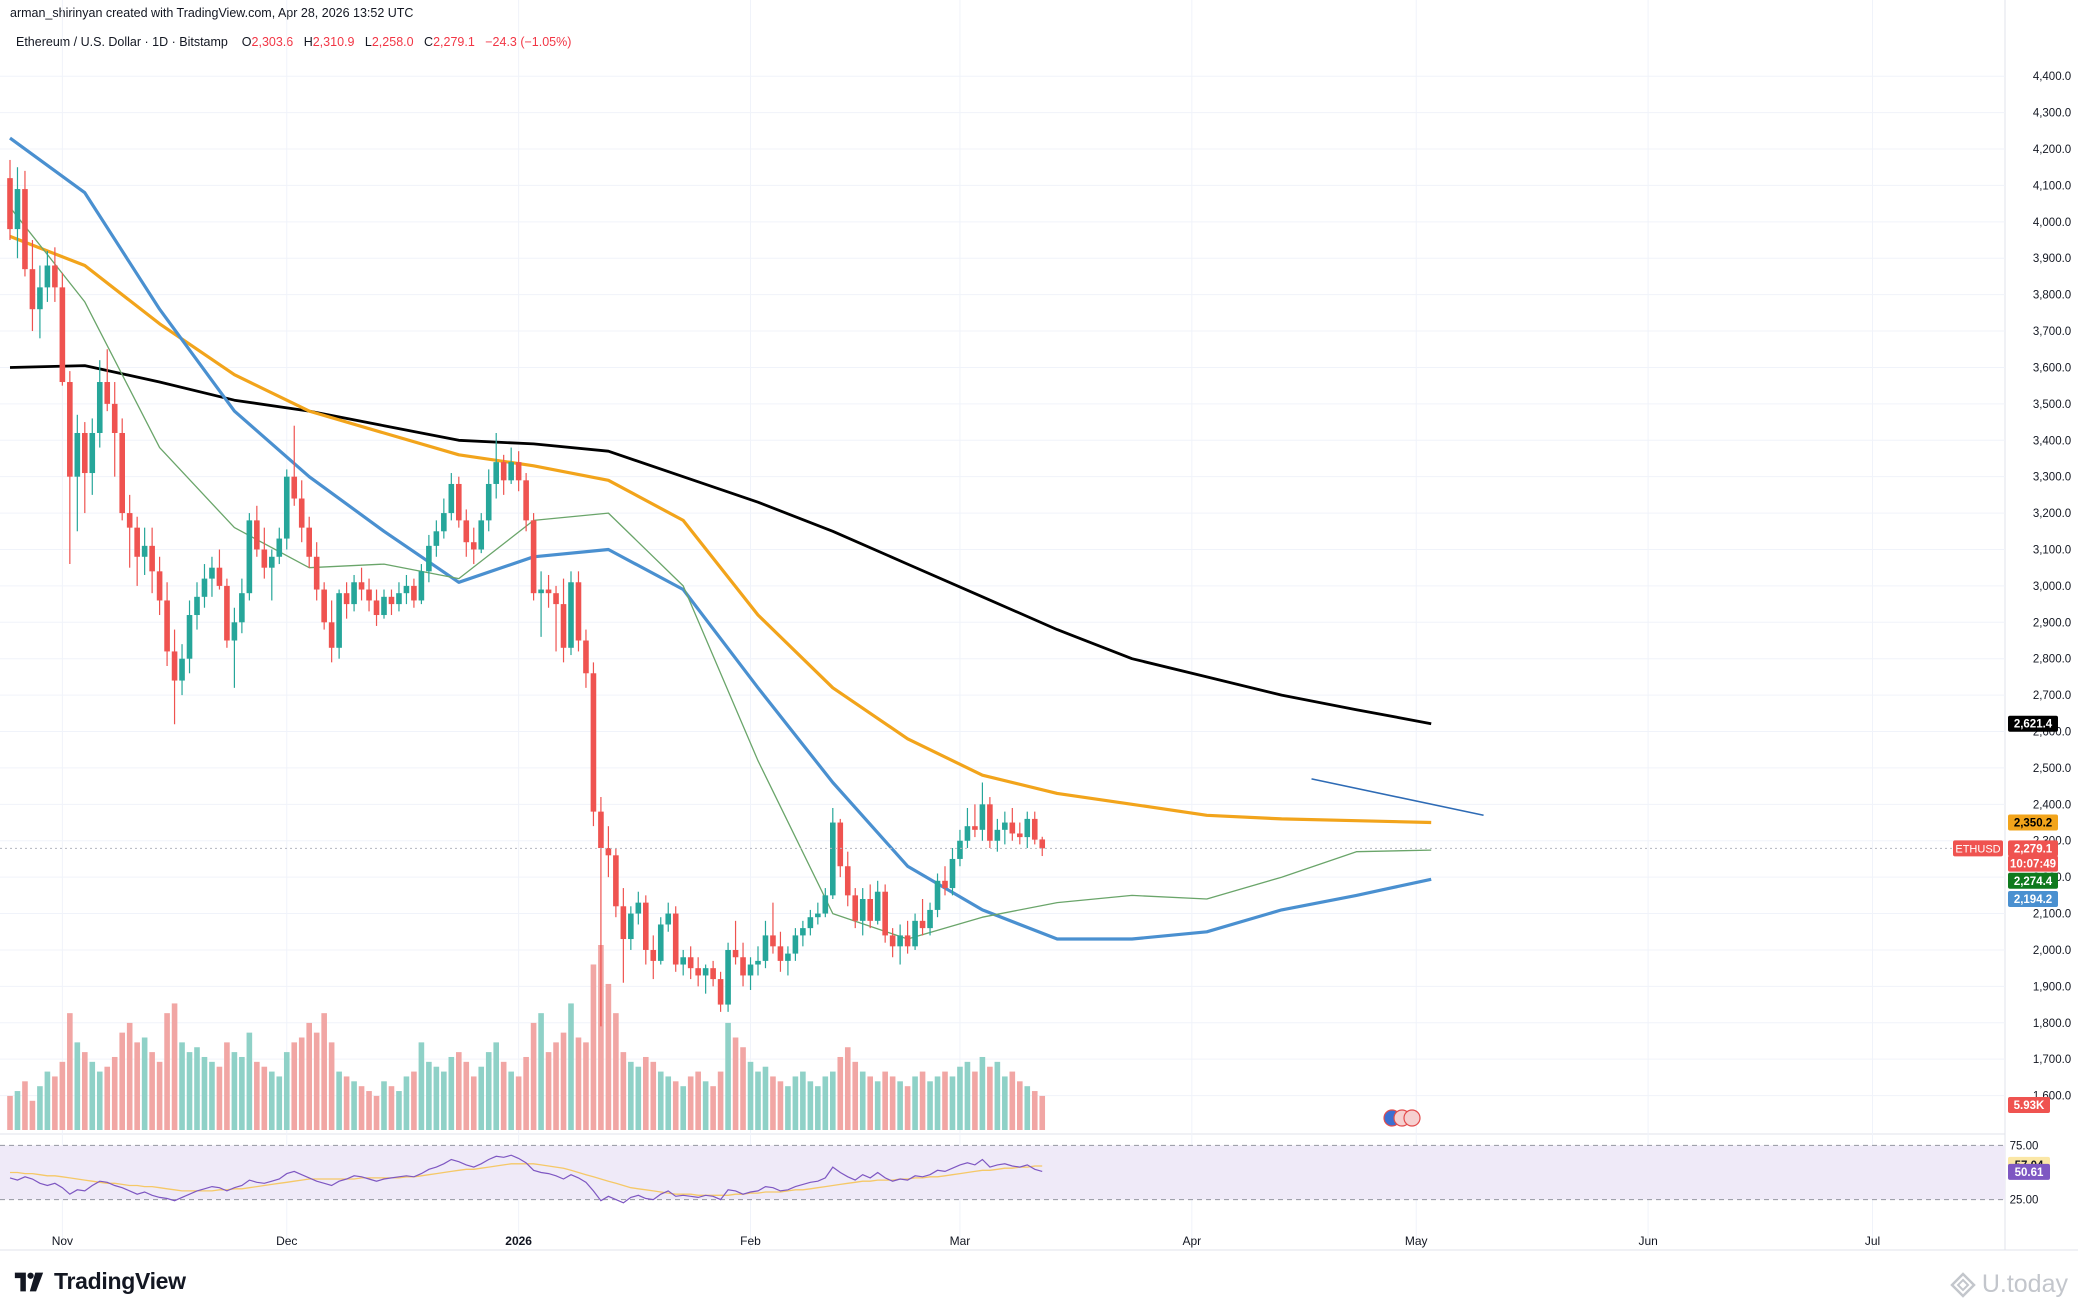 This screenshot has width=2078, height=1311. What do you see at coordinates (526, 1179) in the screenshot?
I see `rsi-ma-line` at bounding box center [526, 1179].